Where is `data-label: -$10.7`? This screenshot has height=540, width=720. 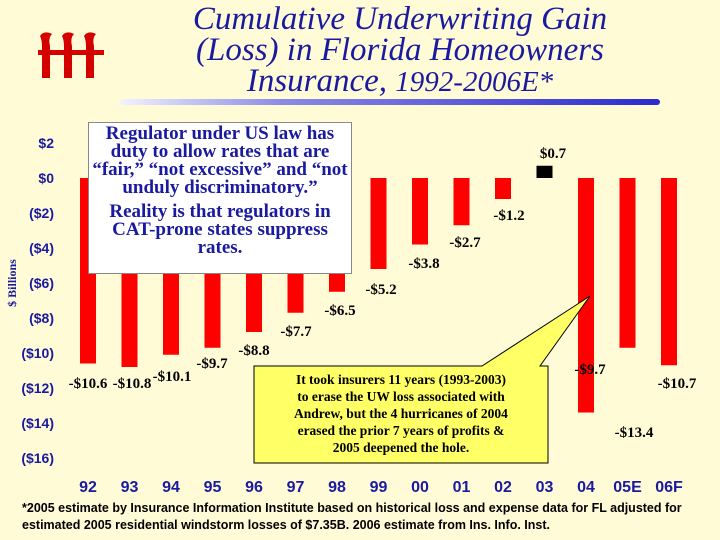 data-label: -$10.7 is located at coordinates (677, 384).